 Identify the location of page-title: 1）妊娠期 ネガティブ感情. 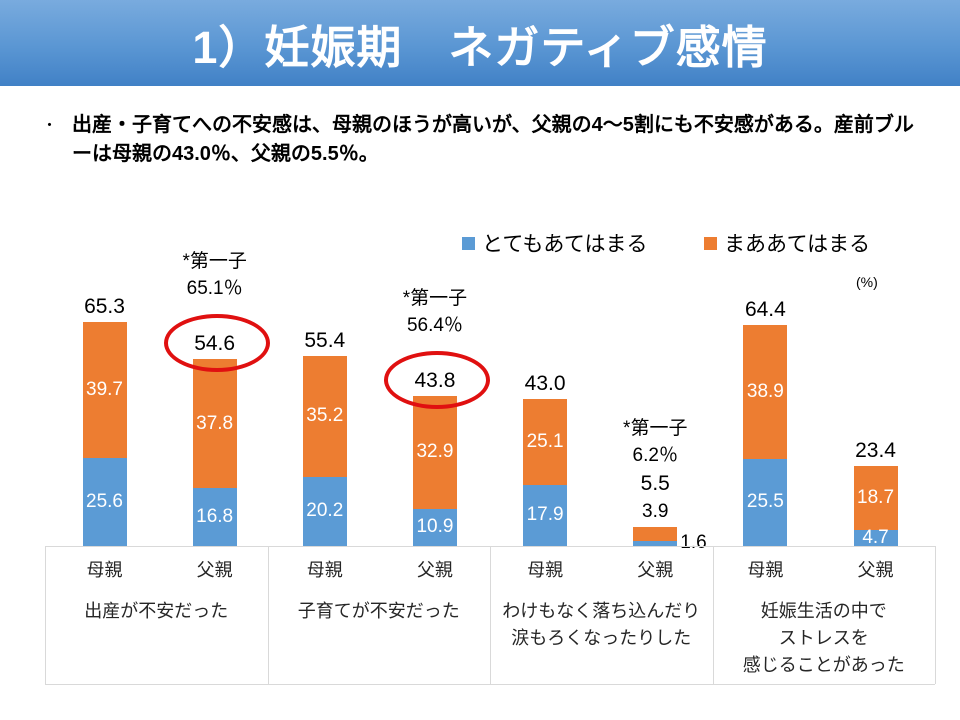
(480, 47).